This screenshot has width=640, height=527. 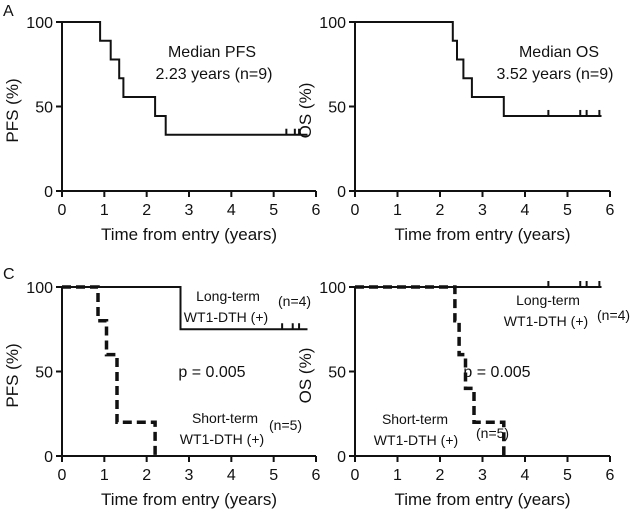 What do you see at coordinates (212, 52) in the screenshot?
I see `median-label: Median PFS` at bounding box center [212, 52].